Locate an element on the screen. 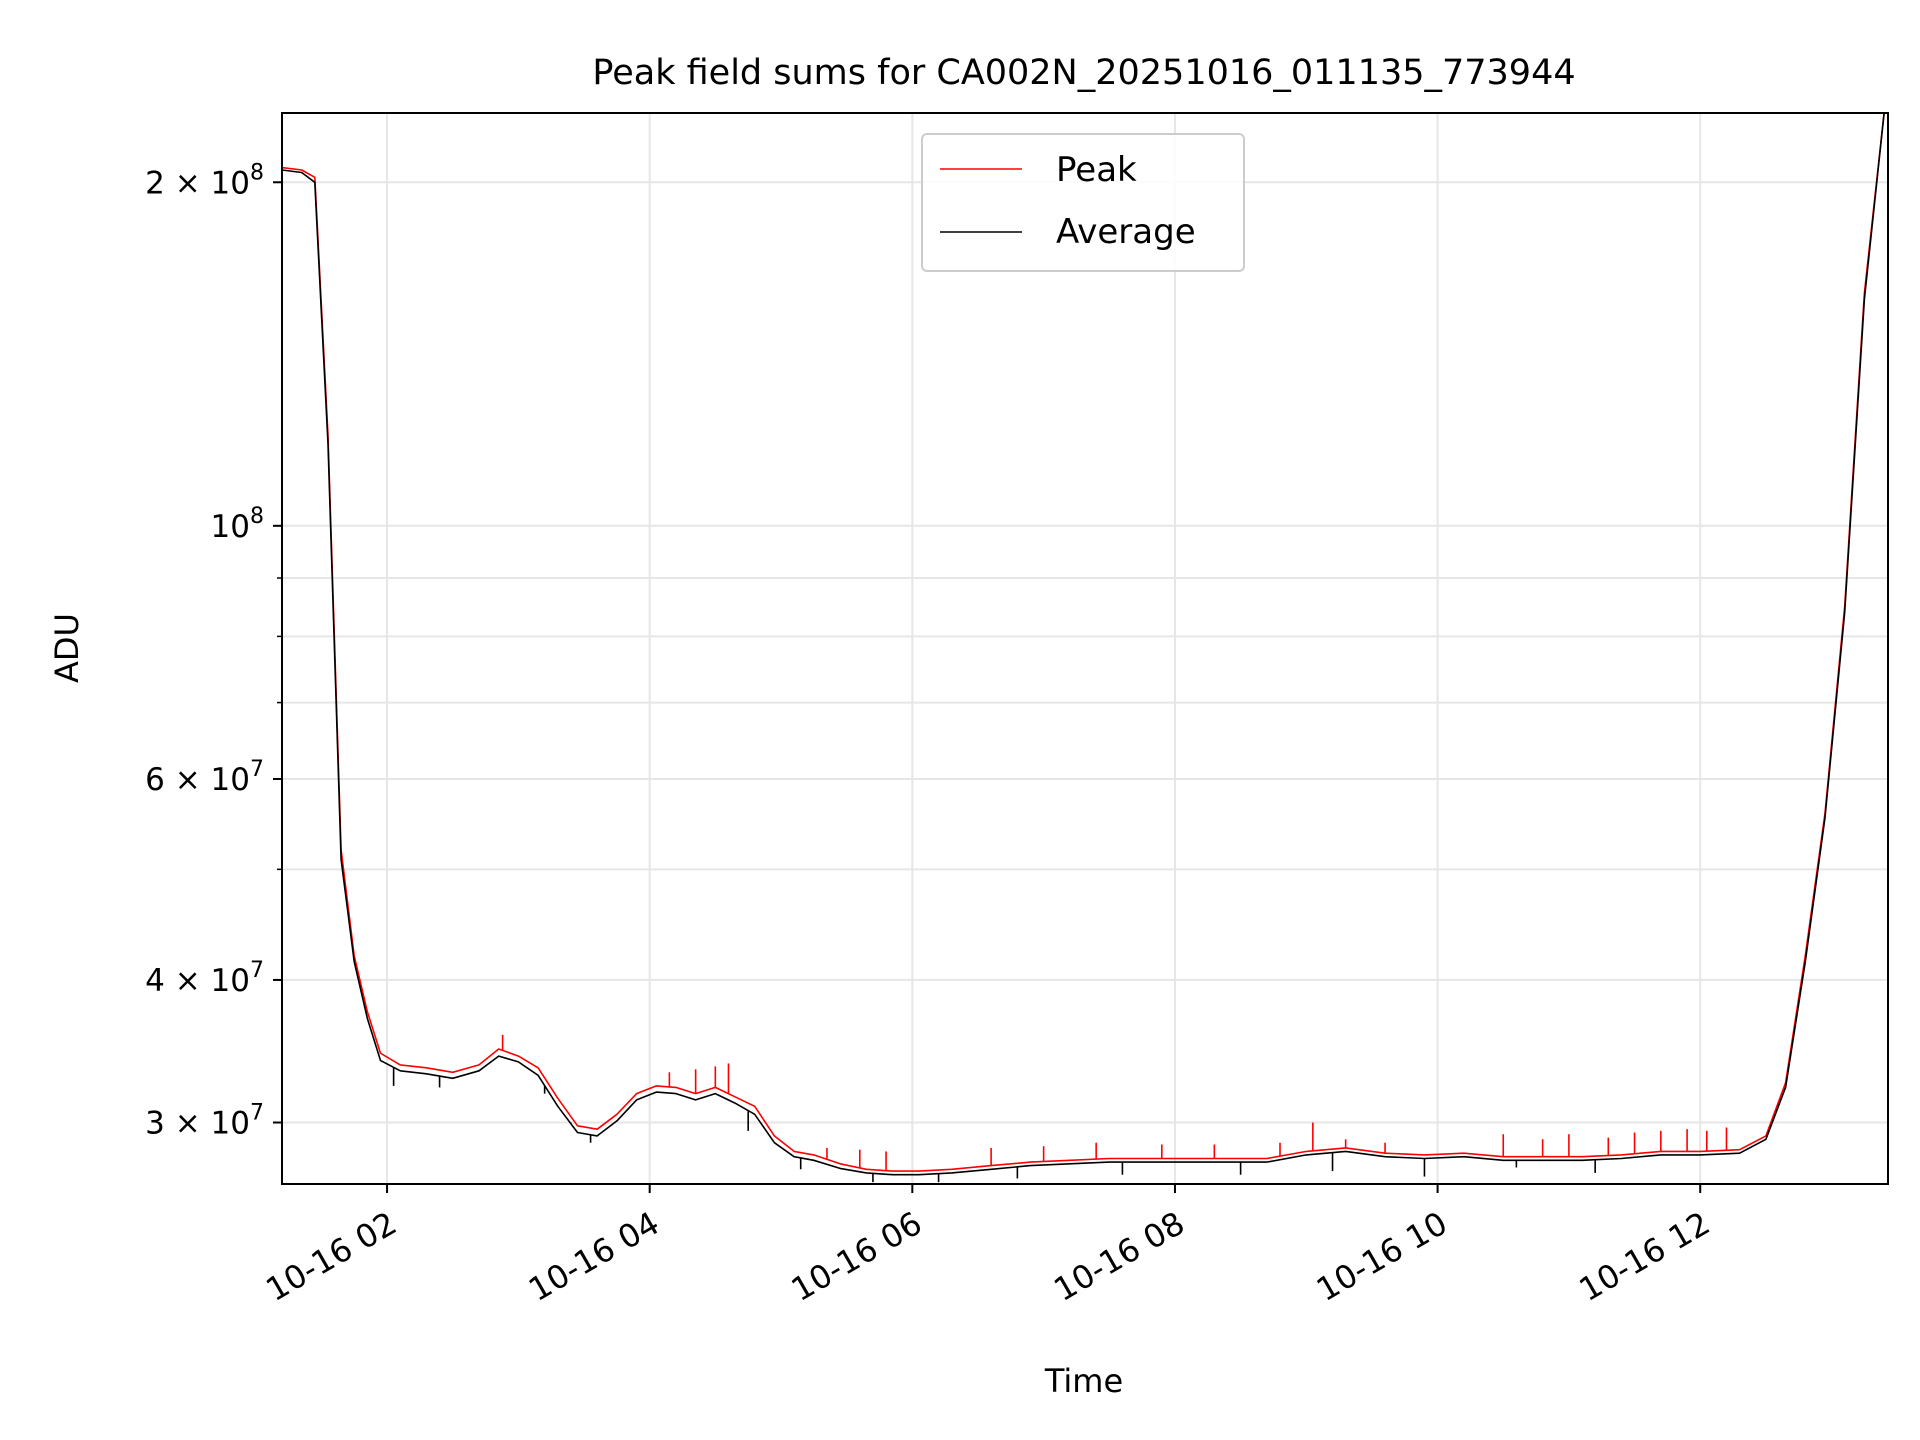 The image size is (1920, 1440). y-tick-label: 6 × 107 is located at coordinates (204, 777).